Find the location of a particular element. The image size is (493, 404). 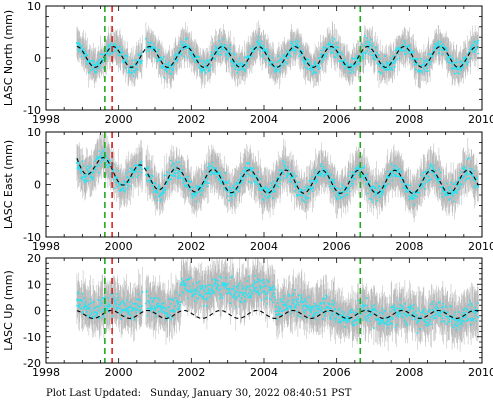

y-tick-label: -20 is located at coordinates (32, 363).